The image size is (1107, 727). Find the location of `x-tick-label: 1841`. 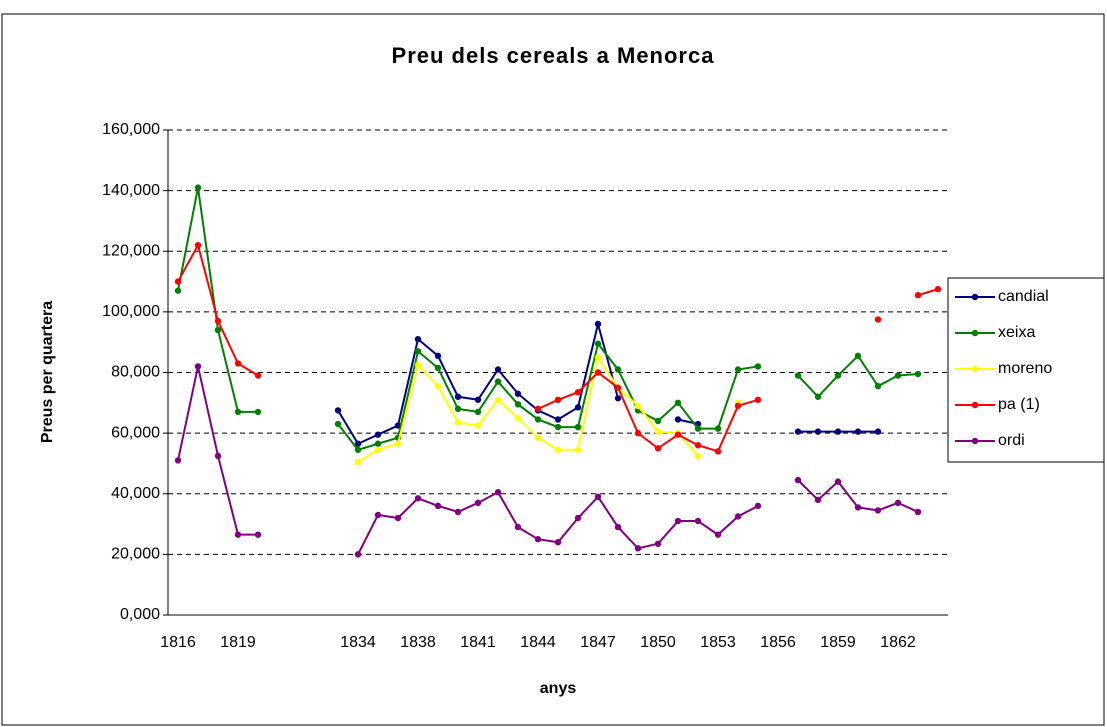

x-tick-label: 1841 is located at coordinates (478, 642).